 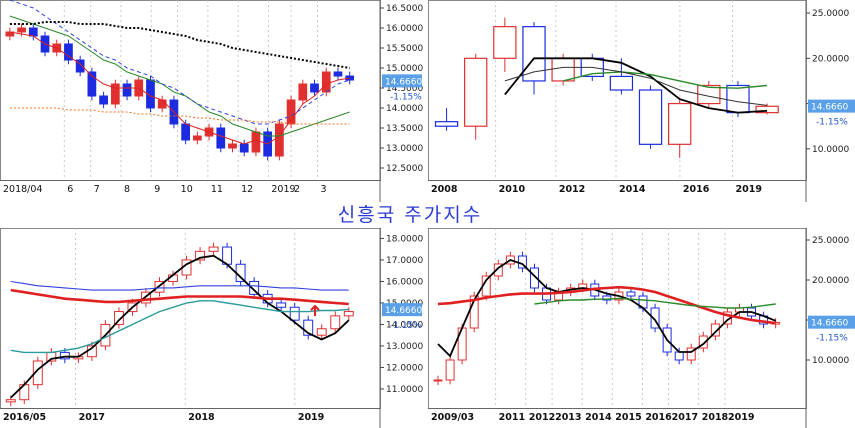 What do you see at coordinates (452, 417) in the screenshot?
I see `x-tick-label: 2009/03` at bounding box center [452, 417].